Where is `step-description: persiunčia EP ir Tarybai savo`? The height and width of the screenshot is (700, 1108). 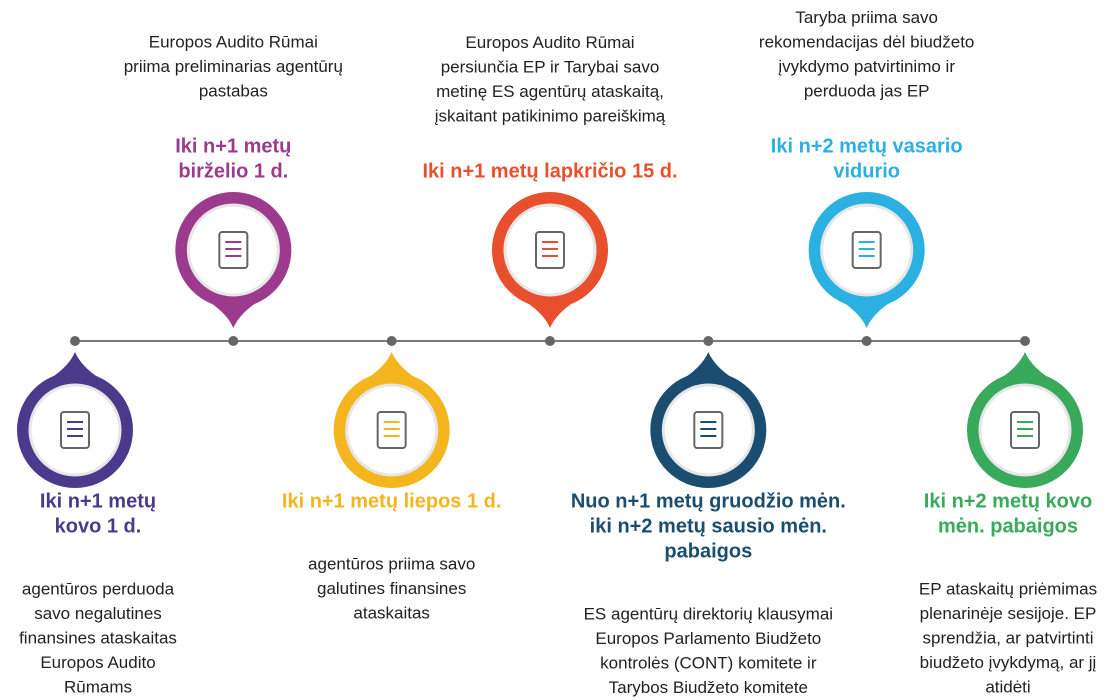
step-description: persiunčia EP ir Tarybai savo is located at coordinates (550, 66).